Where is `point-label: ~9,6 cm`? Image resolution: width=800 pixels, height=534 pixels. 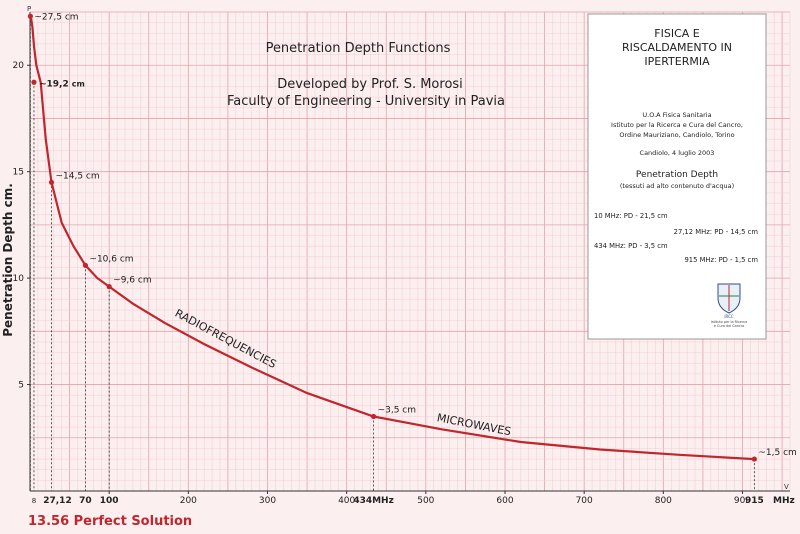 point-label: ~9,6 cm is located at coordinates (132, 281).